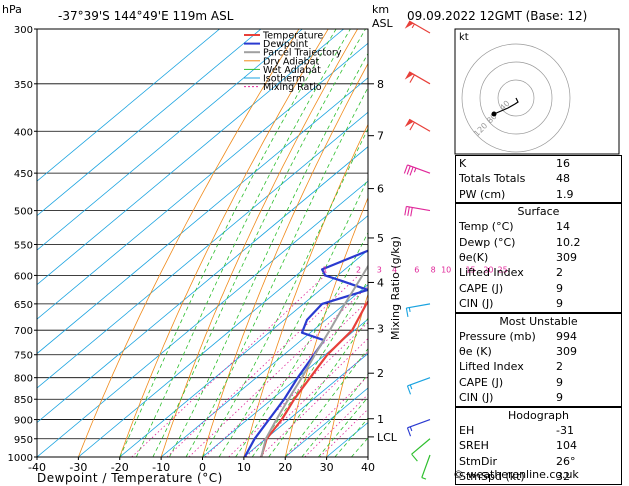  Describe the element at coordinates (538, 382) in the screenshot. I see `most-unstable-row: CAPE (J) 9` at that location.